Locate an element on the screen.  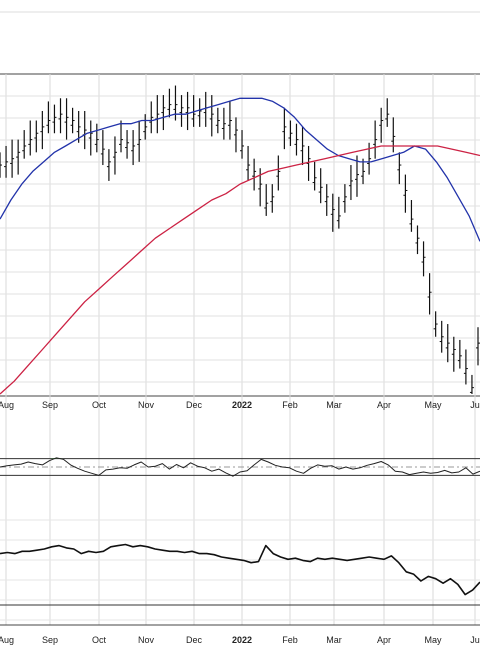
bottom-x-axis-tick-labels: Aug Sep Oct Nov Dec 2022 Feb Mar Apr May Ju is located at coordinates (240, 640).